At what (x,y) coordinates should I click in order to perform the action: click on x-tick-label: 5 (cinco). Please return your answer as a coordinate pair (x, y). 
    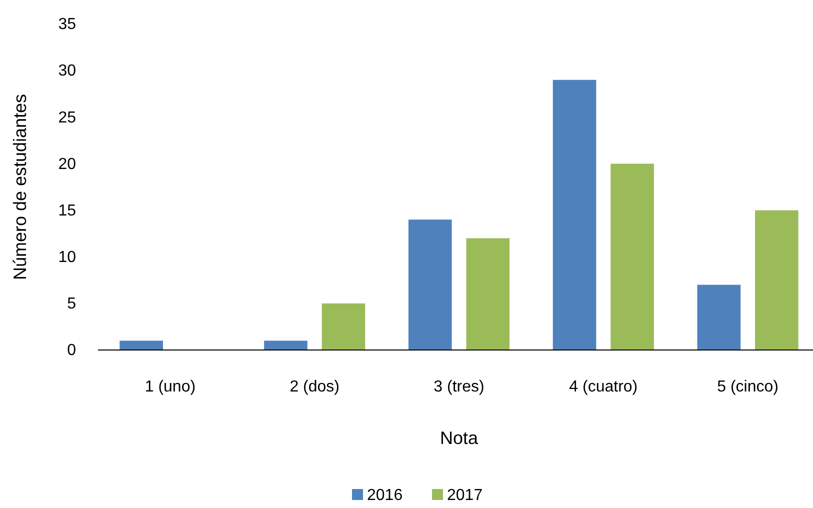
    Looking at the image, I should click on (747, 387).